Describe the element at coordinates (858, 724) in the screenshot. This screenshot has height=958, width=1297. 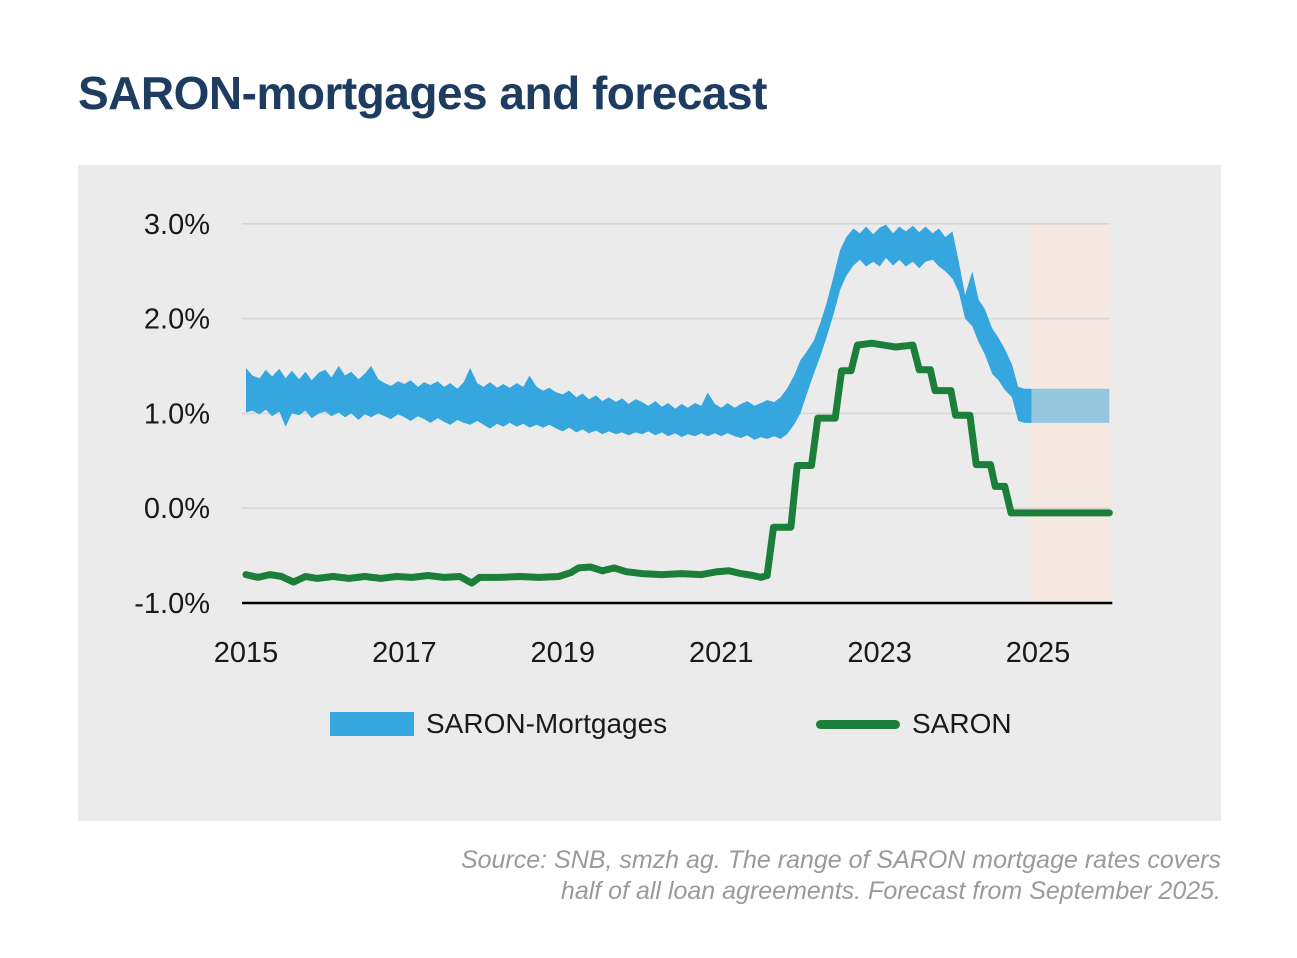
I see `saron-line-swatch-icon` at that location.